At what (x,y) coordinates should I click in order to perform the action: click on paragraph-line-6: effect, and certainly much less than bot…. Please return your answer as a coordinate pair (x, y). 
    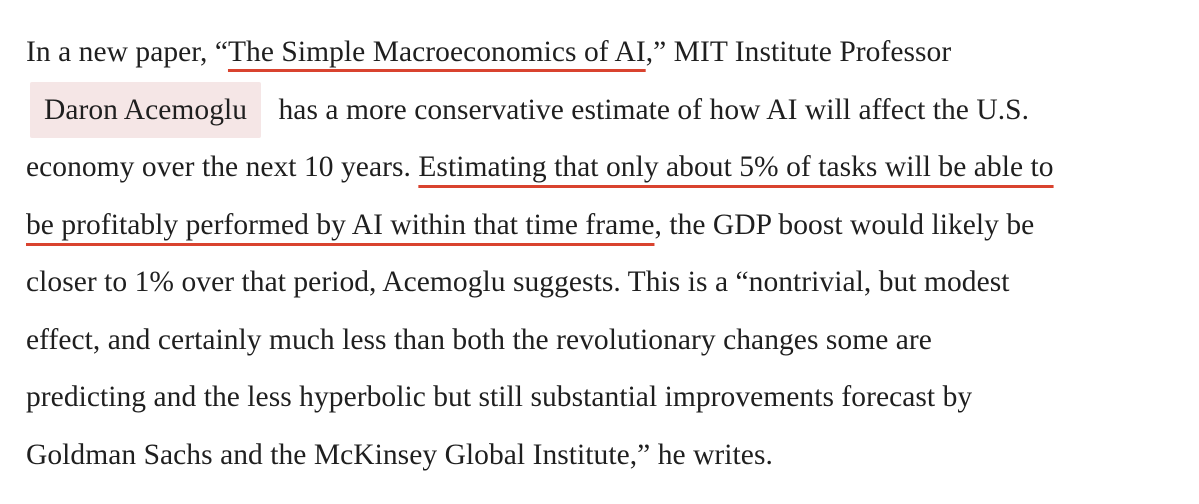
    Looking at the image, I should click on (479, 339).